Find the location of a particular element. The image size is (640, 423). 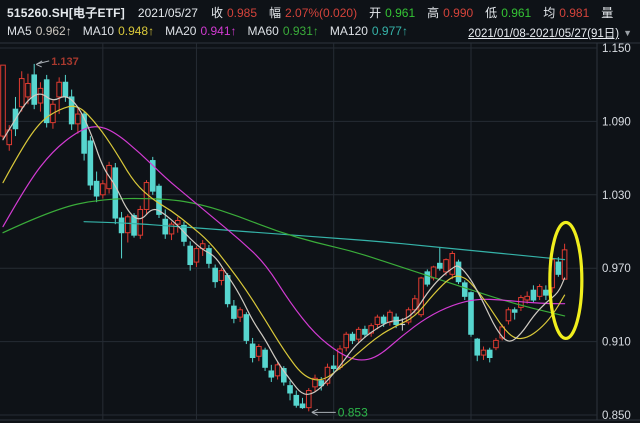

ma120-line is located at coordinates (324, 241).